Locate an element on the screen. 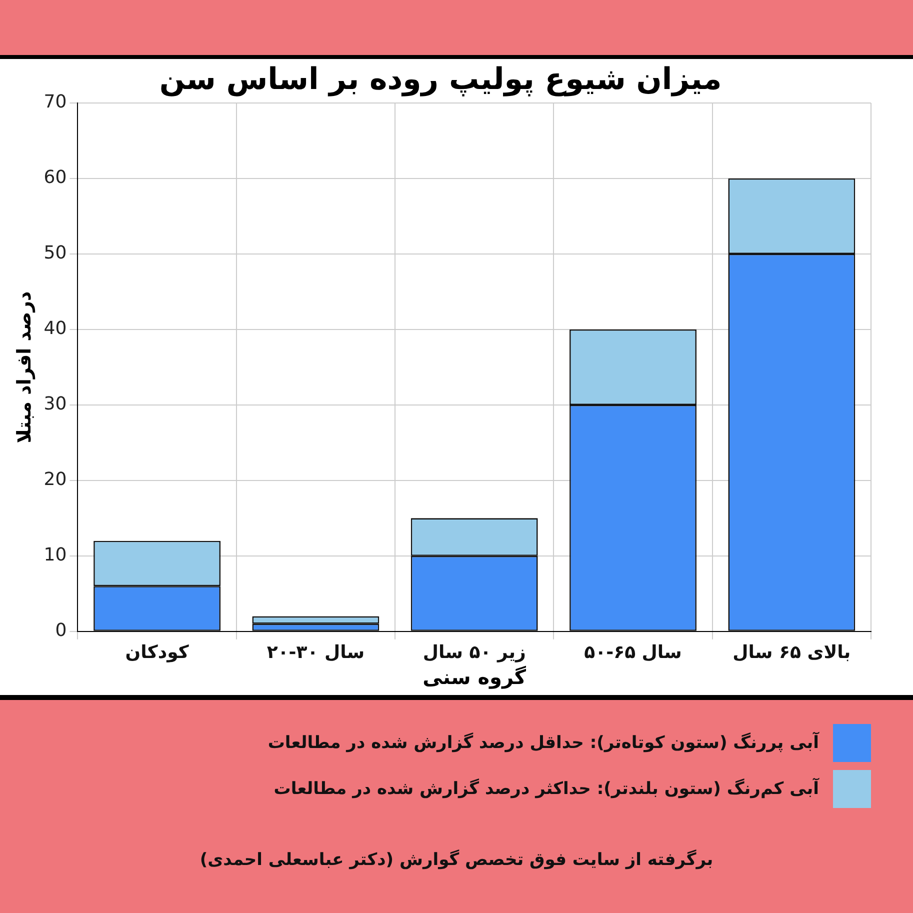 The image size is (913, 913). x-tick-label: ۵۰-۶۵ سال is located at coordinates (633, 652).